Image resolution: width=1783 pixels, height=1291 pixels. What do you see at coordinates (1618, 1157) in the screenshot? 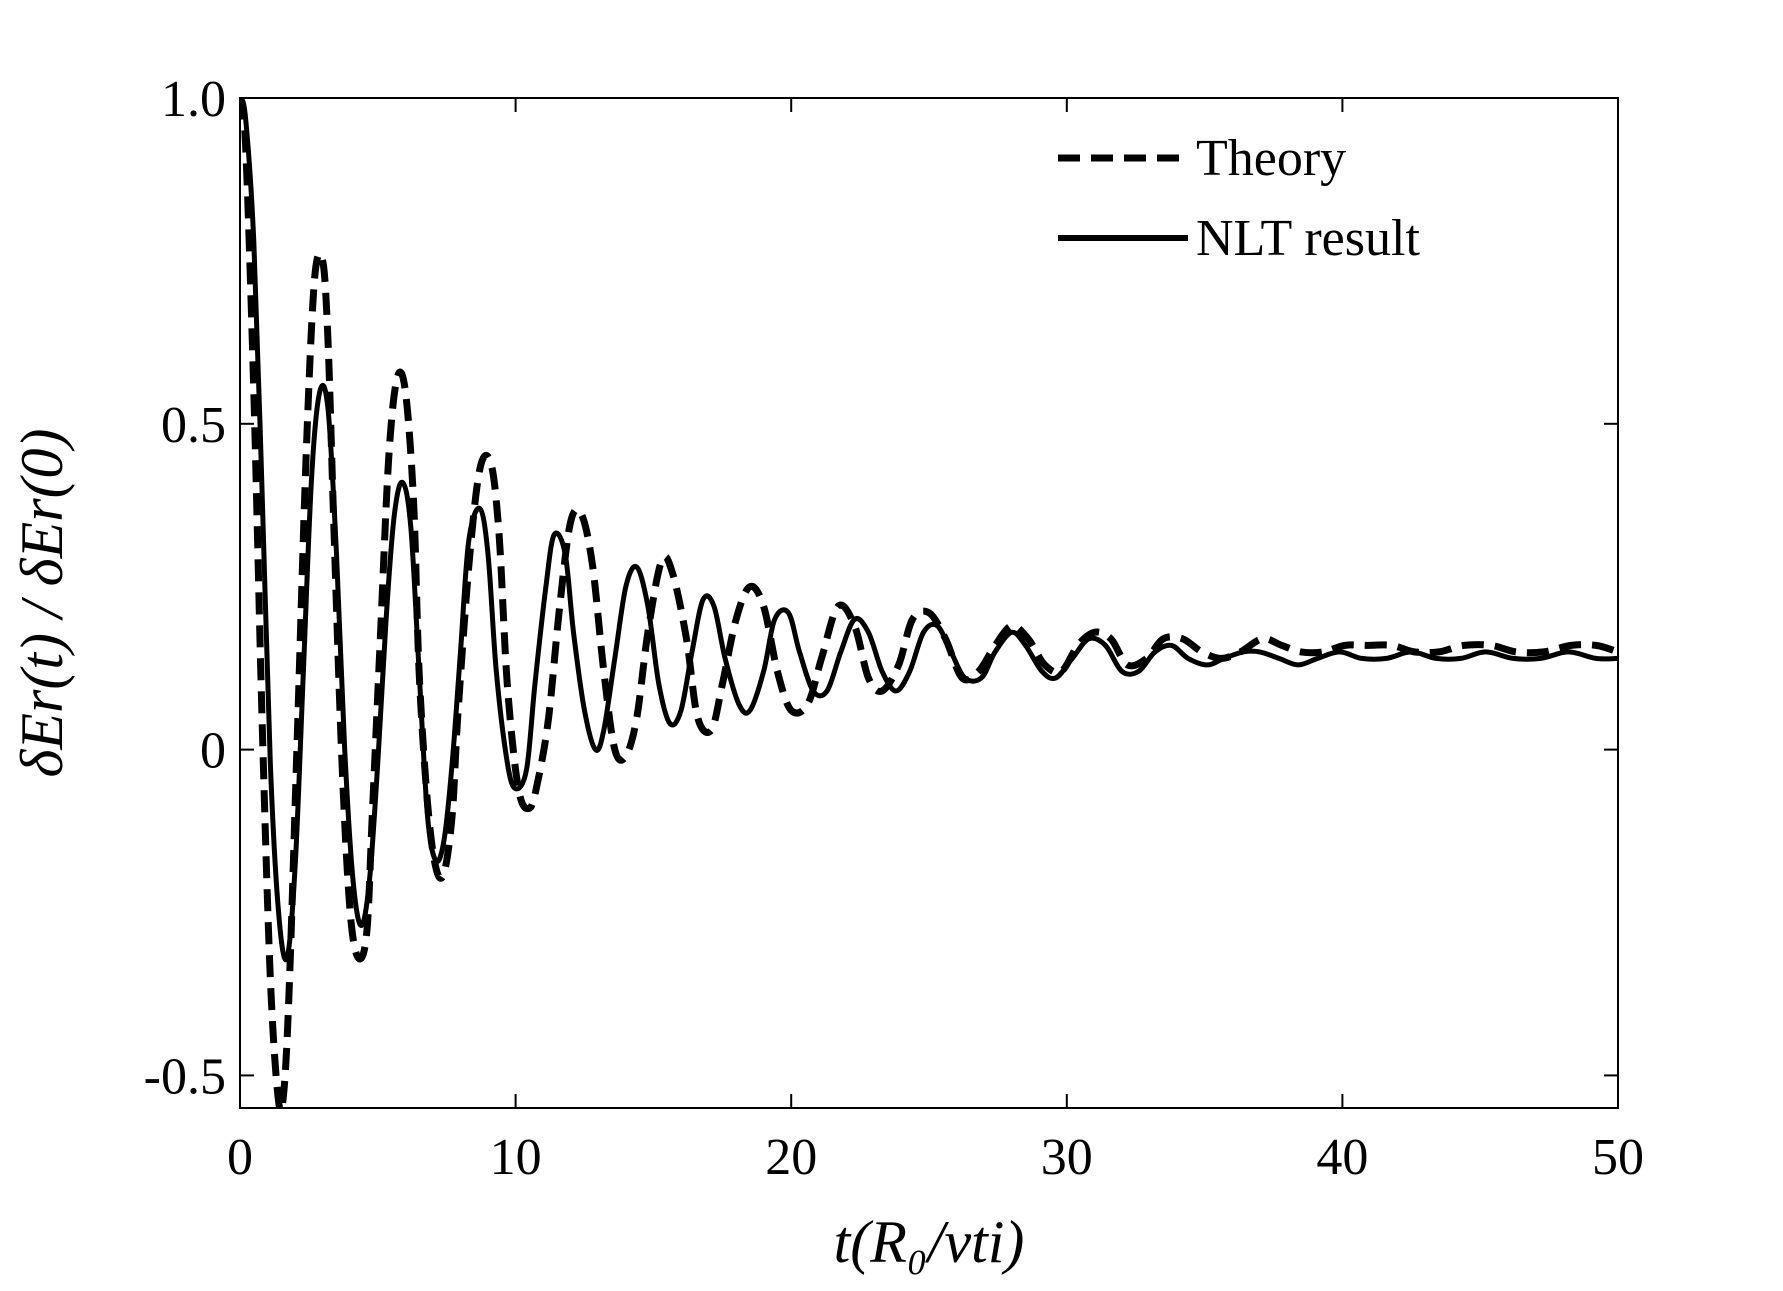
I see `x-tick-label: 50` at bounding box center [1618, 1157].